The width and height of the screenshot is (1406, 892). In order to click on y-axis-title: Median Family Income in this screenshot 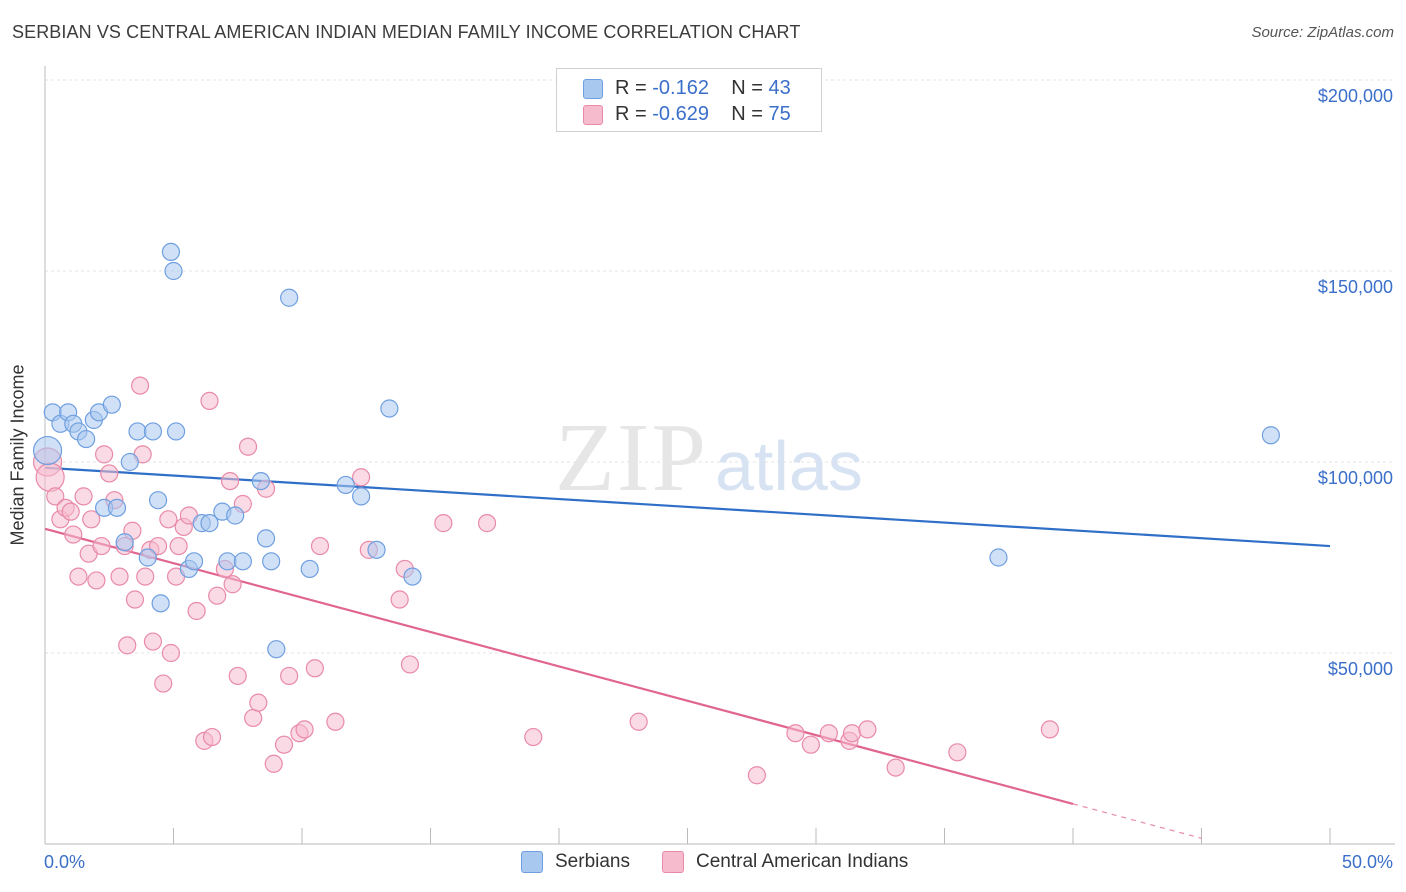, I will do `click(17, 455)`.